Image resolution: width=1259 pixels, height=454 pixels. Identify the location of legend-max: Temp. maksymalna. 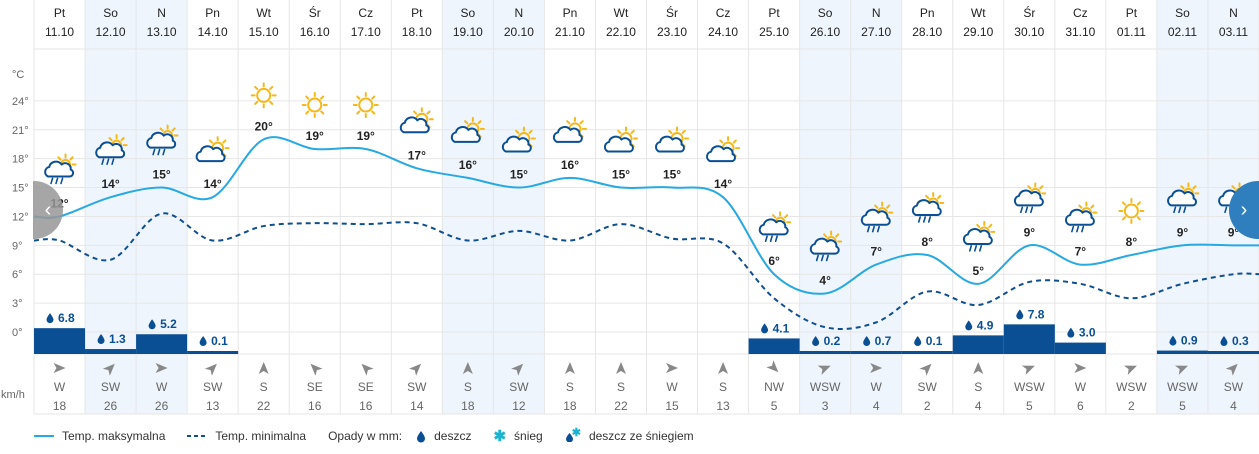
(99, 436).